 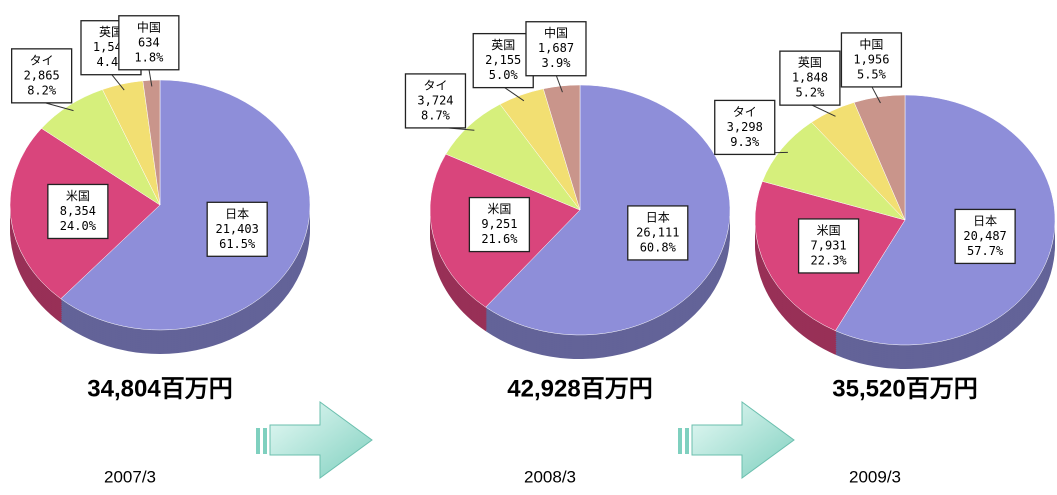 I want to click on label-percent: 21.6%, so click(x=499, y=239).